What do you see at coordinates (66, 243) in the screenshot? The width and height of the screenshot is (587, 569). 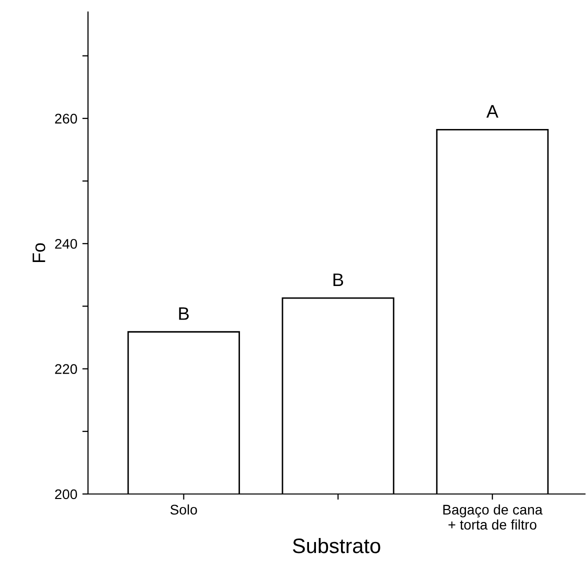 I see `y-tick-label: 240` at bounding box center [66, 243].